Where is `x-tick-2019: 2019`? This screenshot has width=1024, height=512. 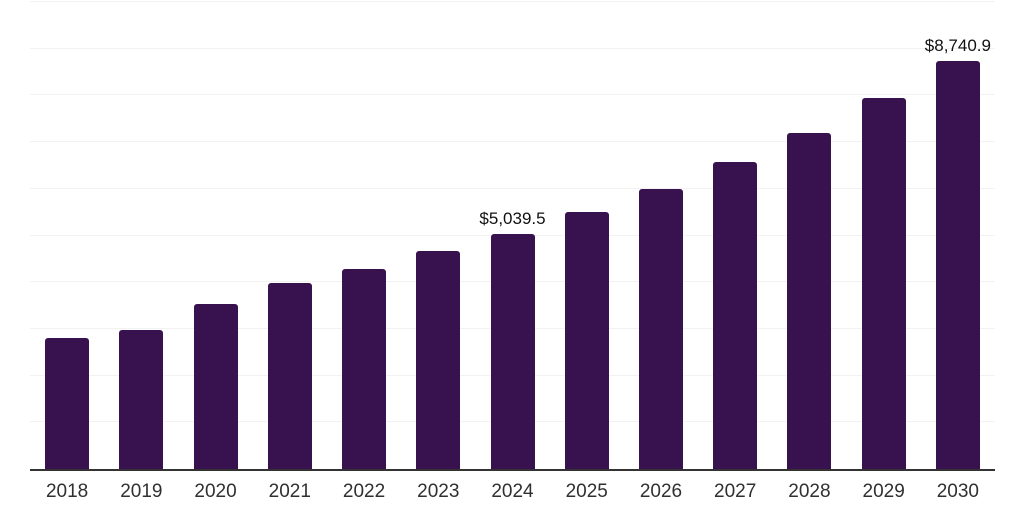
x-tick-2019: 2019 is located at coordinates (141, 491).